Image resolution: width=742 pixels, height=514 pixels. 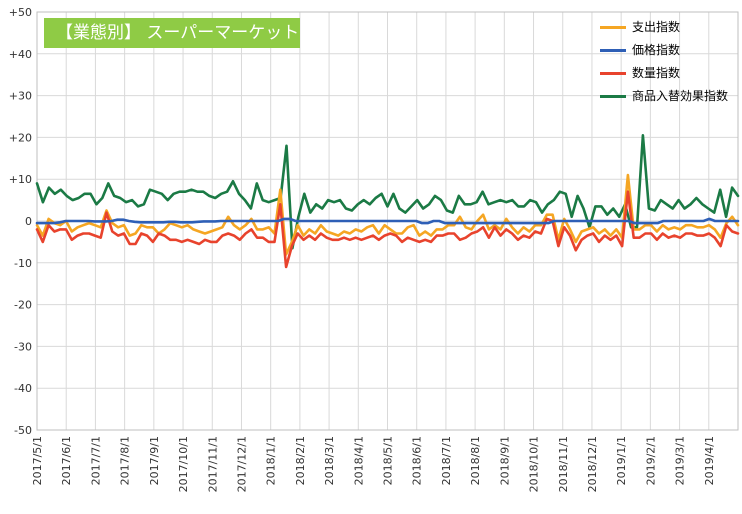 What do you see at coordinates (23, 305) in the screenshot?
I see `y-tick-label: -20` at bounding box center [23, 305].